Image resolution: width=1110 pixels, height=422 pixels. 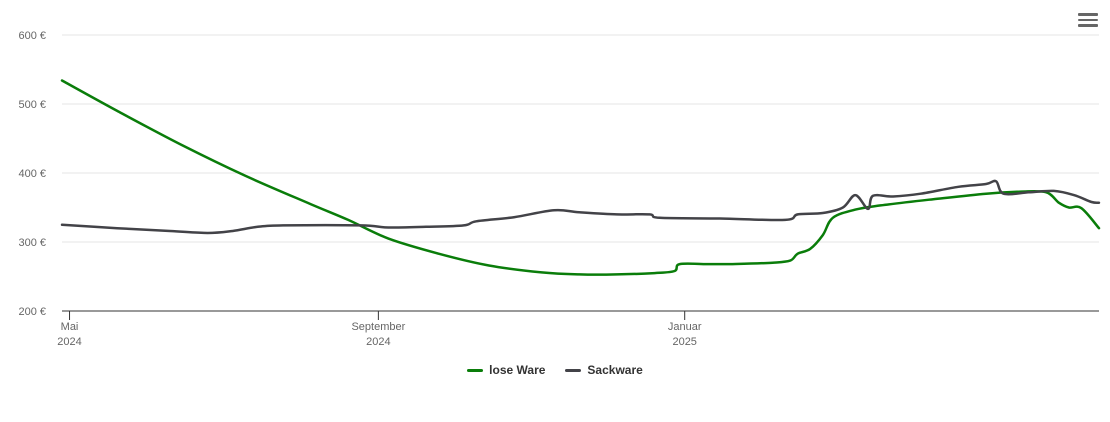 I want to click on legend-label: Sackware, so click(x=615, y=370).